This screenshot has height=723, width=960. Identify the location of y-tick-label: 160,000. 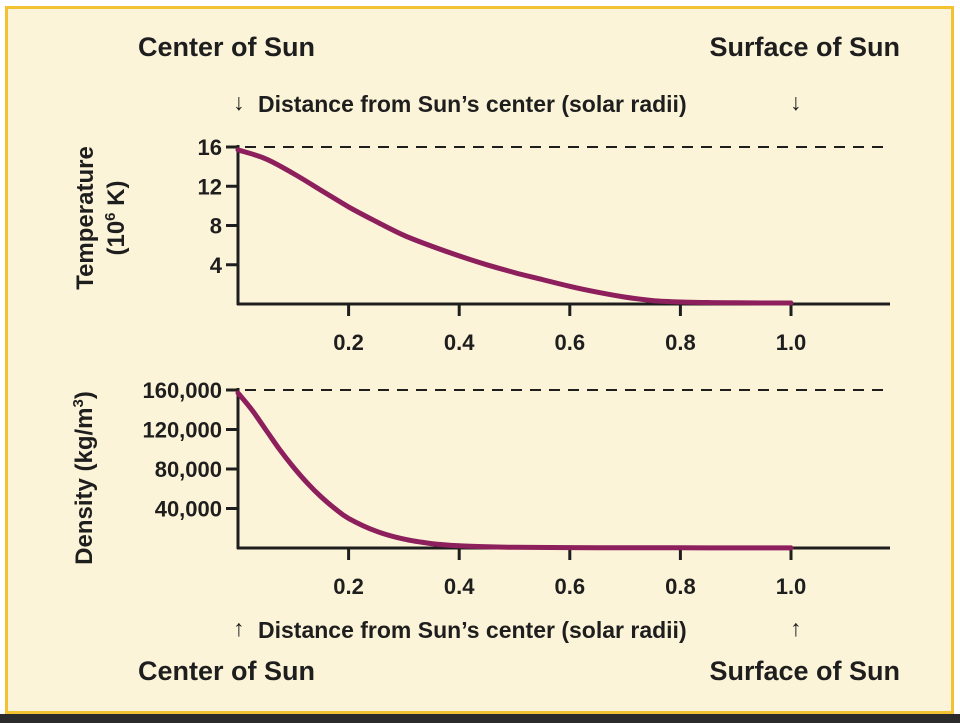
(182, 390).